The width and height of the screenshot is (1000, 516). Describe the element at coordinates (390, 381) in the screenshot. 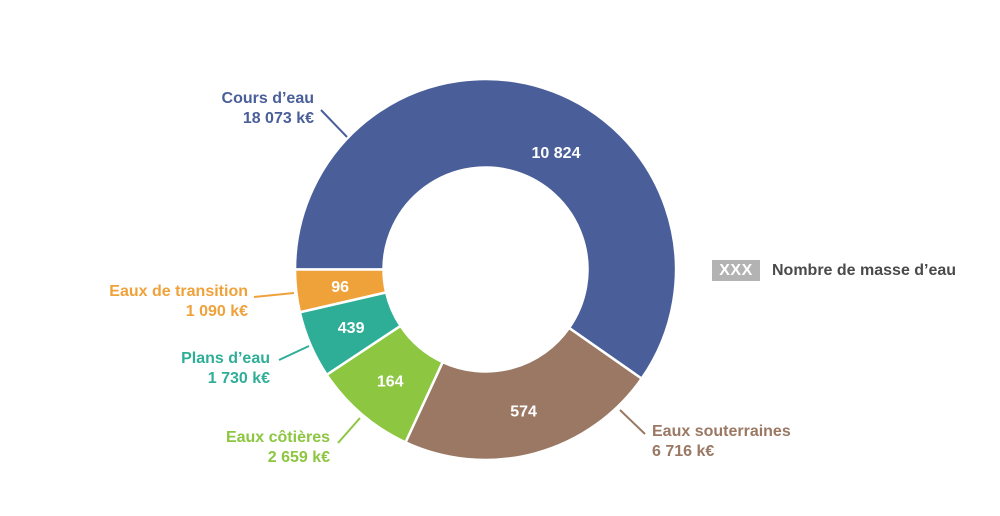

I see `slice-count-label: 164` at that location.